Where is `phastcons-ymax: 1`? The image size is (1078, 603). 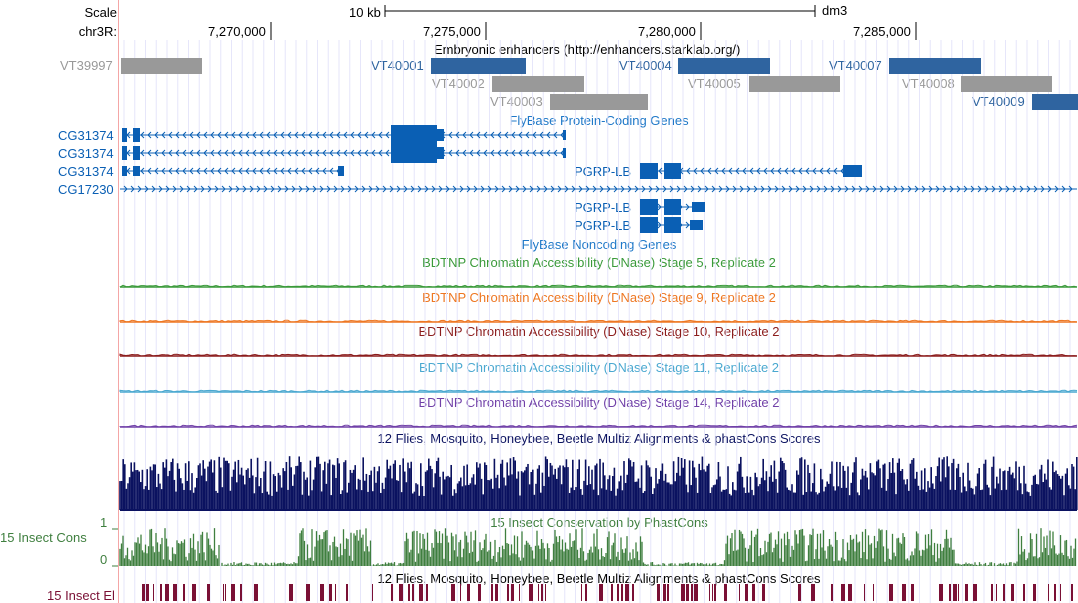 phastcons-ymax: 1 is located at coordinates (104, 522).